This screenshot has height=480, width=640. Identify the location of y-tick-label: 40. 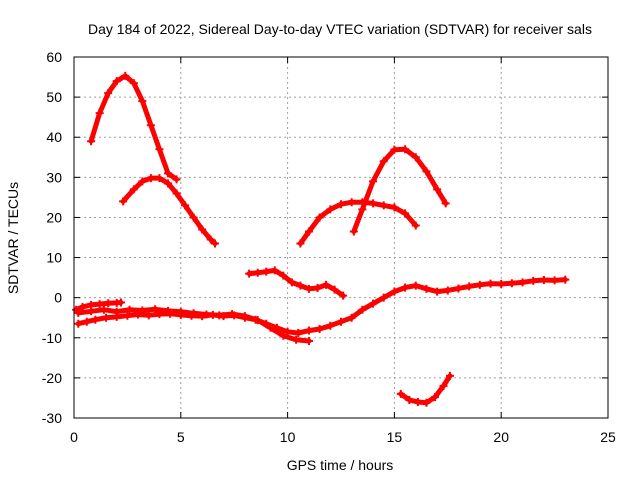
(54, 137).